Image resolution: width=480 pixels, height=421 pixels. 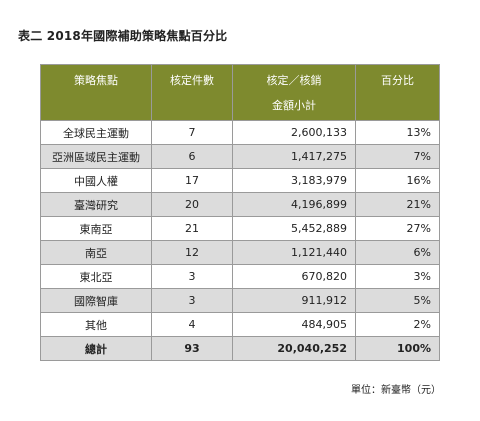 I want to click on cell-category: 亞洲區域民主運動, so click(x=96, y=156).